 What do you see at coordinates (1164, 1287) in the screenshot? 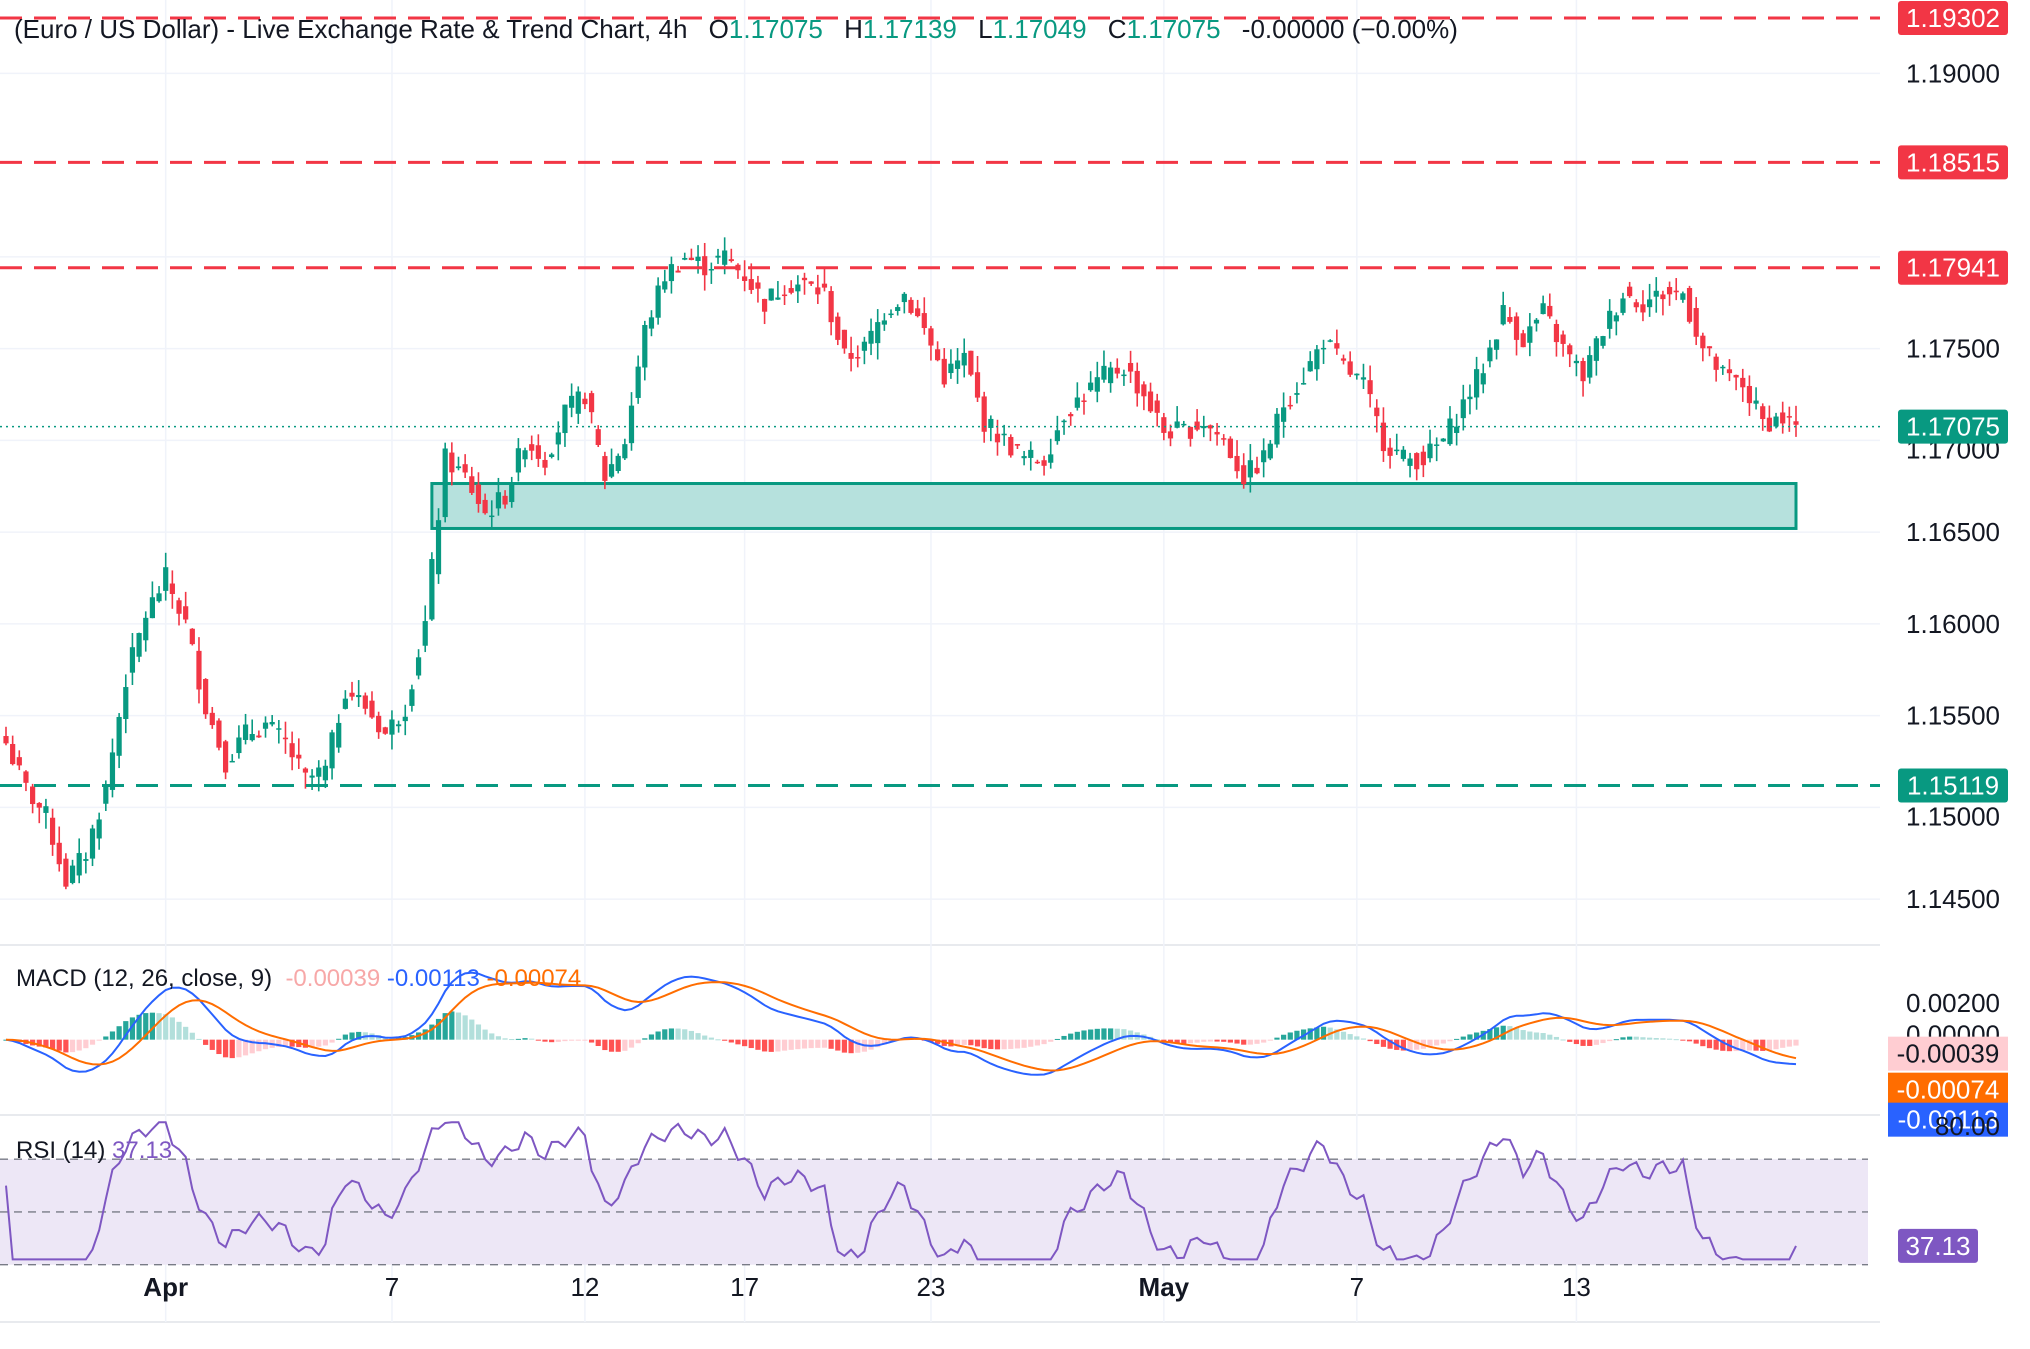
I see `time-axis-label: May` at bounding box center [1164, 1287].